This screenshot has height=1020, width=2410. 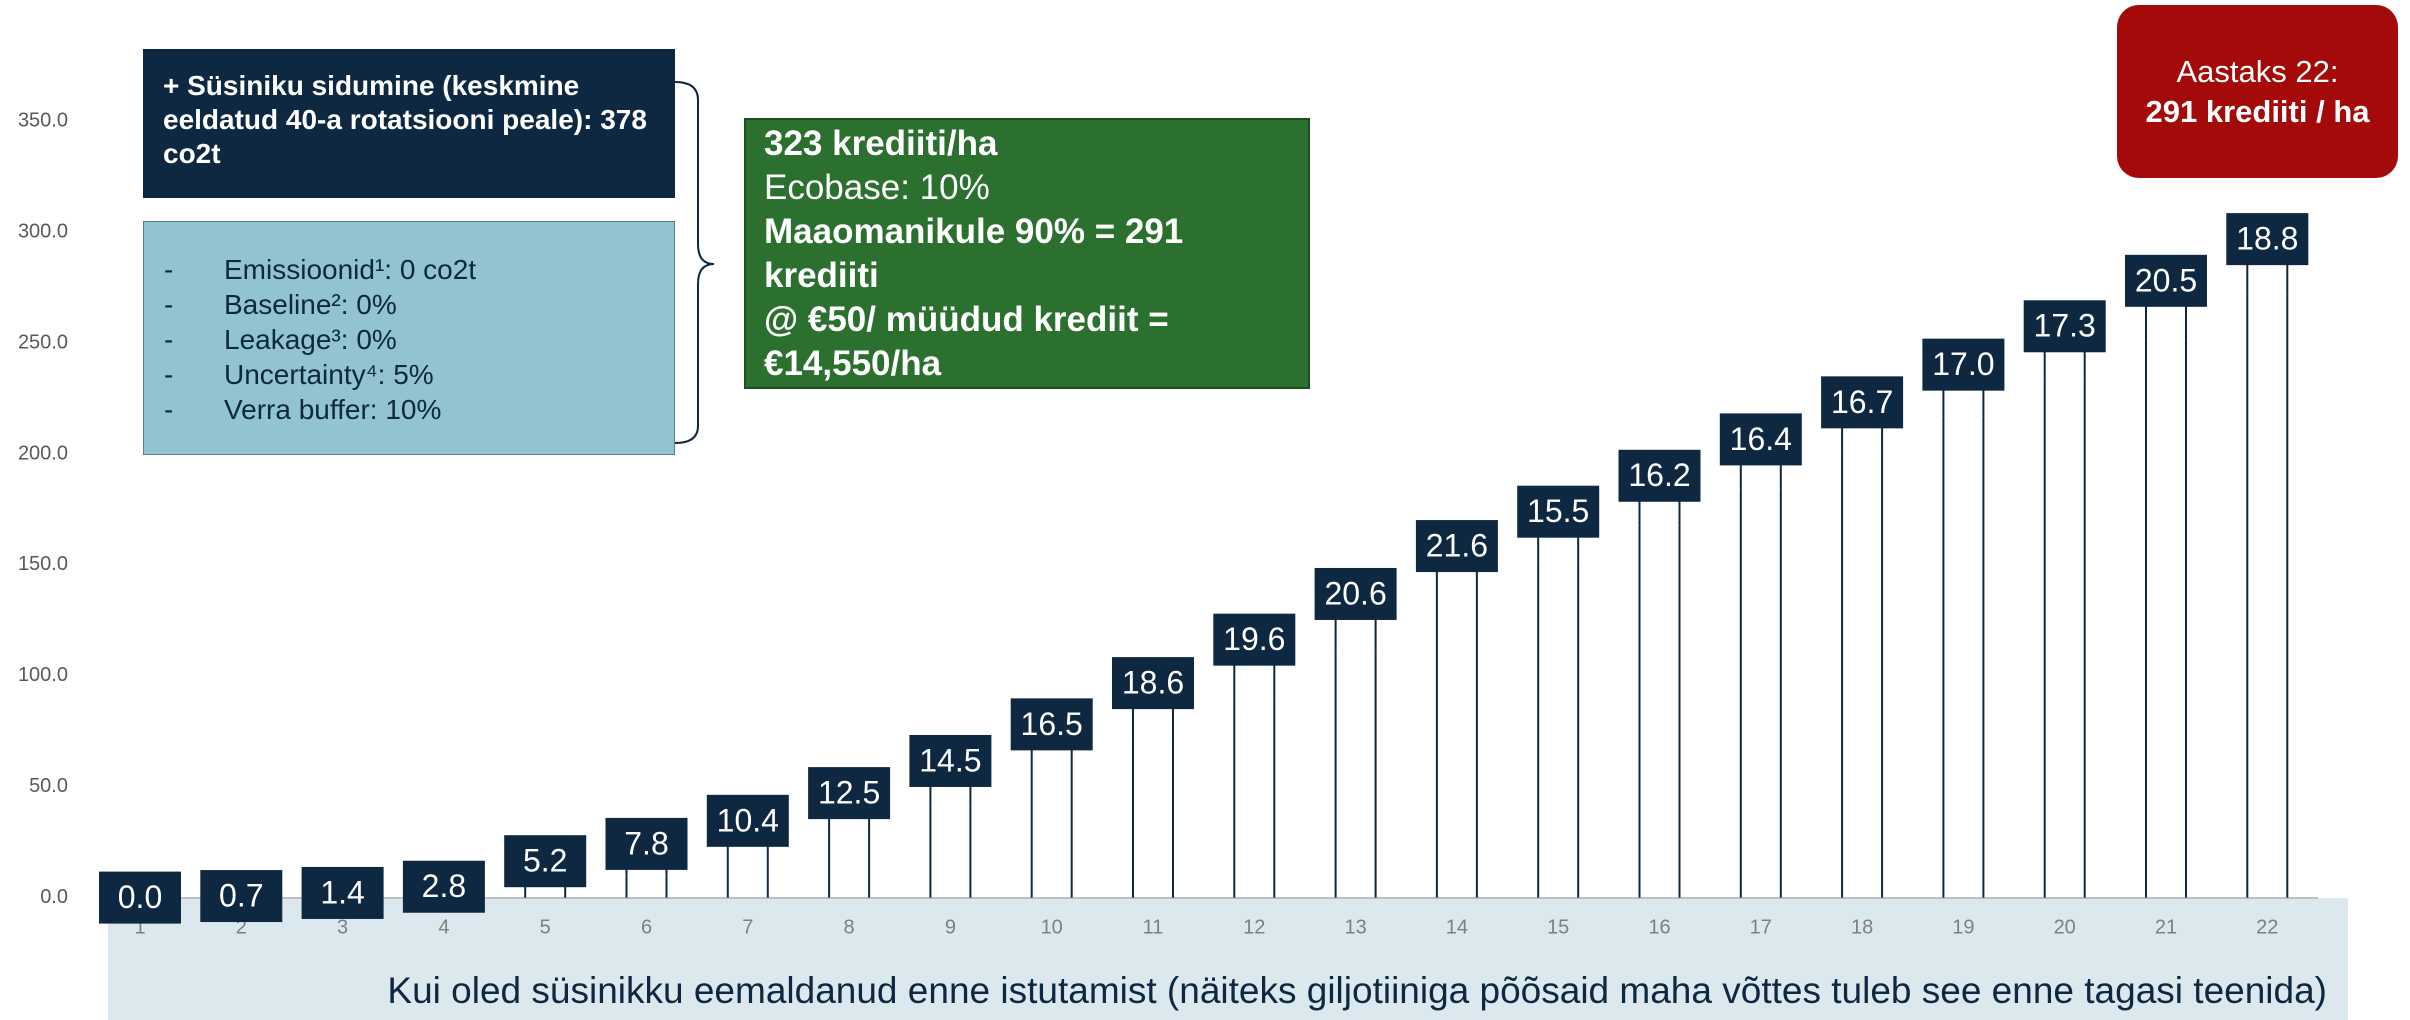 I want to click on y-tick-label: 350.0, so click(x=43, y=121).